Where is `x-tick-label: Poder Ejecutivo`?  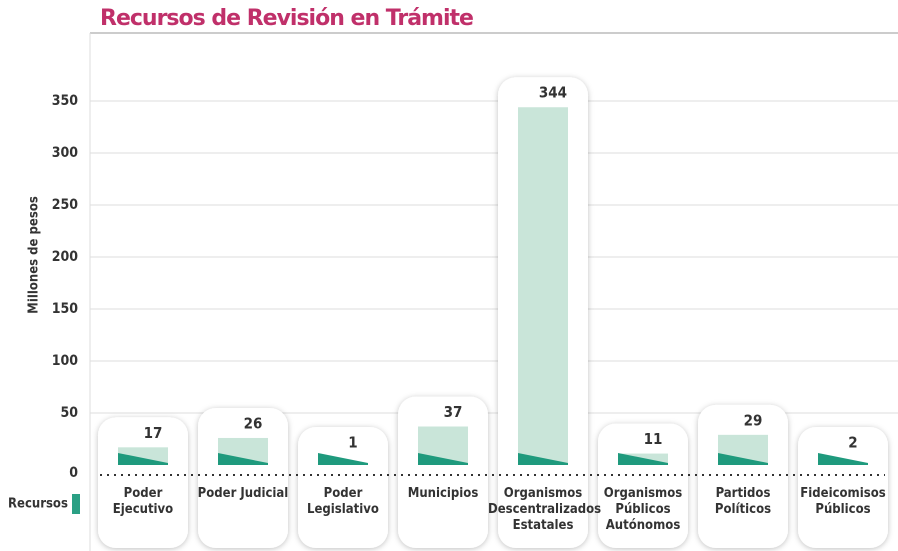
x-tick-label: Poder Ejecutivo is located at coordinates (143, 501).